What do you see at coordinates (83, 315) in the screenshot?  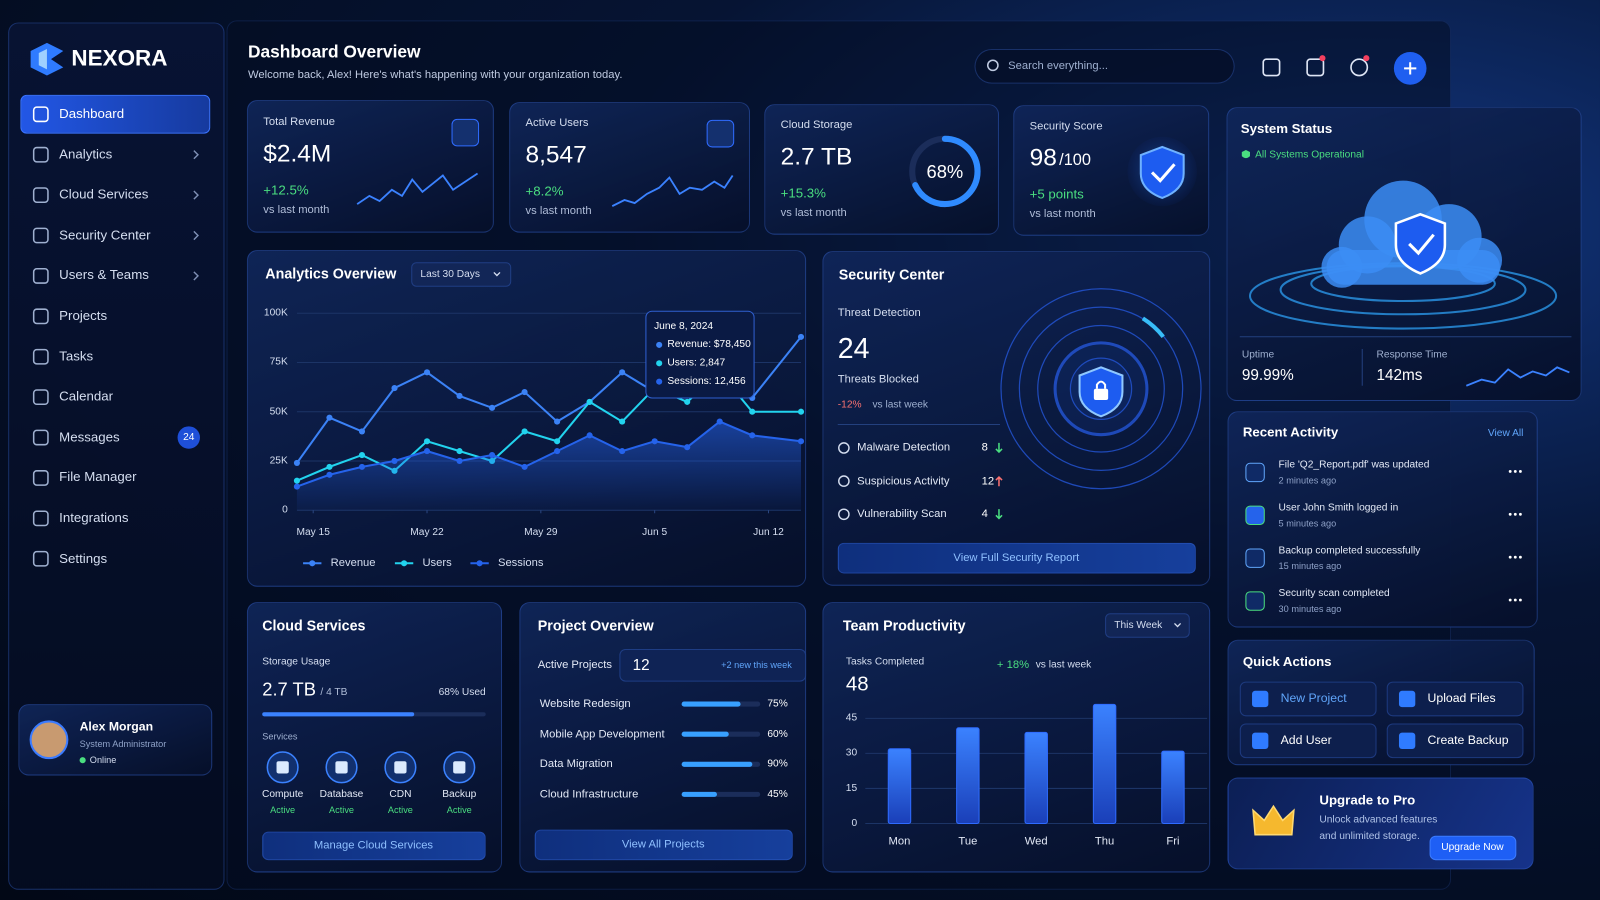 I see `nav-item: Projects` at bounding box center [83, 315].